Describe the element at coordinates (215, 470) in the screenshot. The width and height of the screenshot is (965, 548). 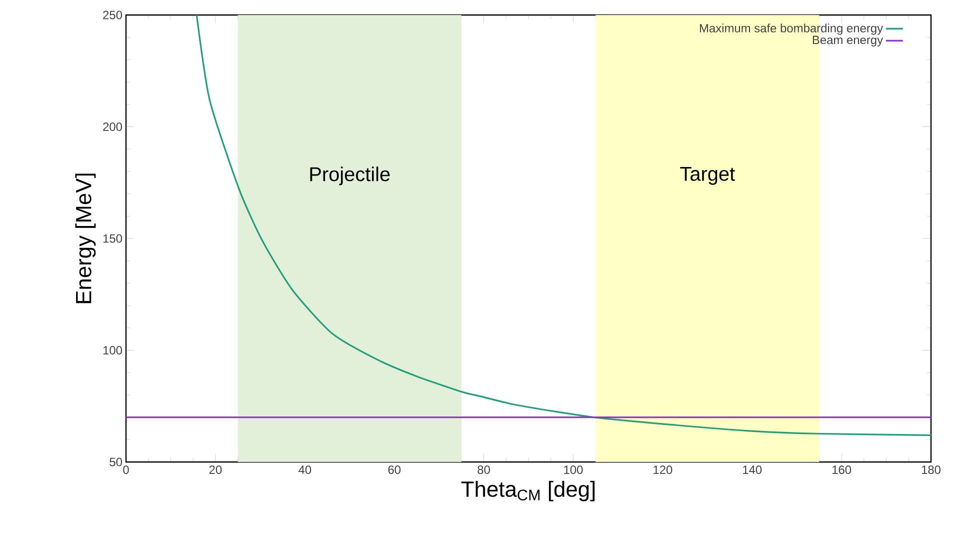
I see `x-tick-label: 20` at that location.